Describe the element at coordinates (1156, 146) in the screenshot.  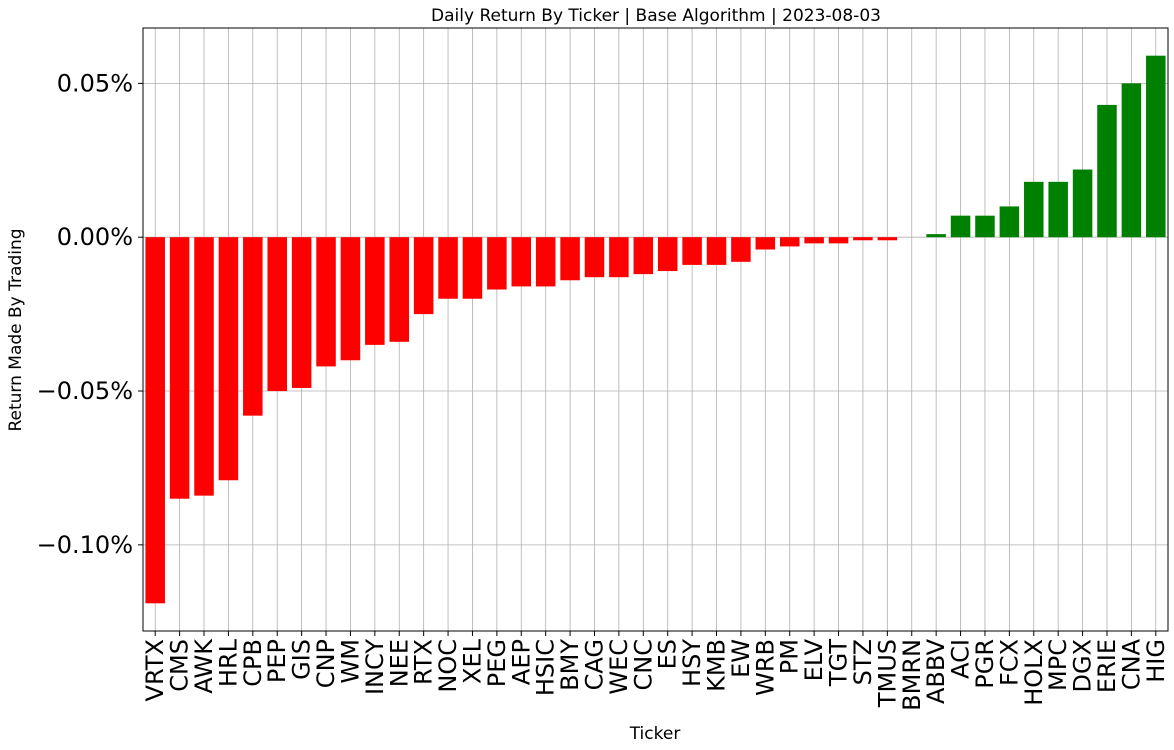
I see `bar-hig` at that location.